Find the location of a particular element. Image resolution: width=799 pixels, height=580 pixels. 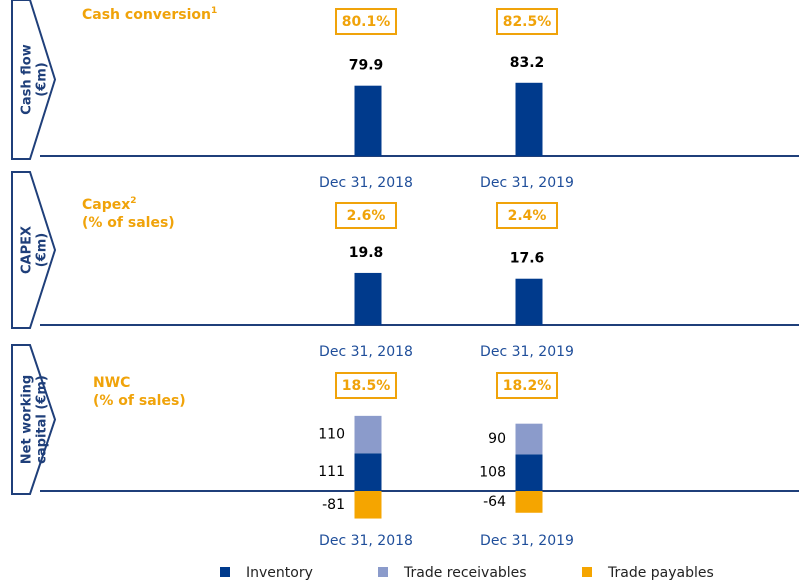

side-label: Cash flow is located at coordinates (27, 79).